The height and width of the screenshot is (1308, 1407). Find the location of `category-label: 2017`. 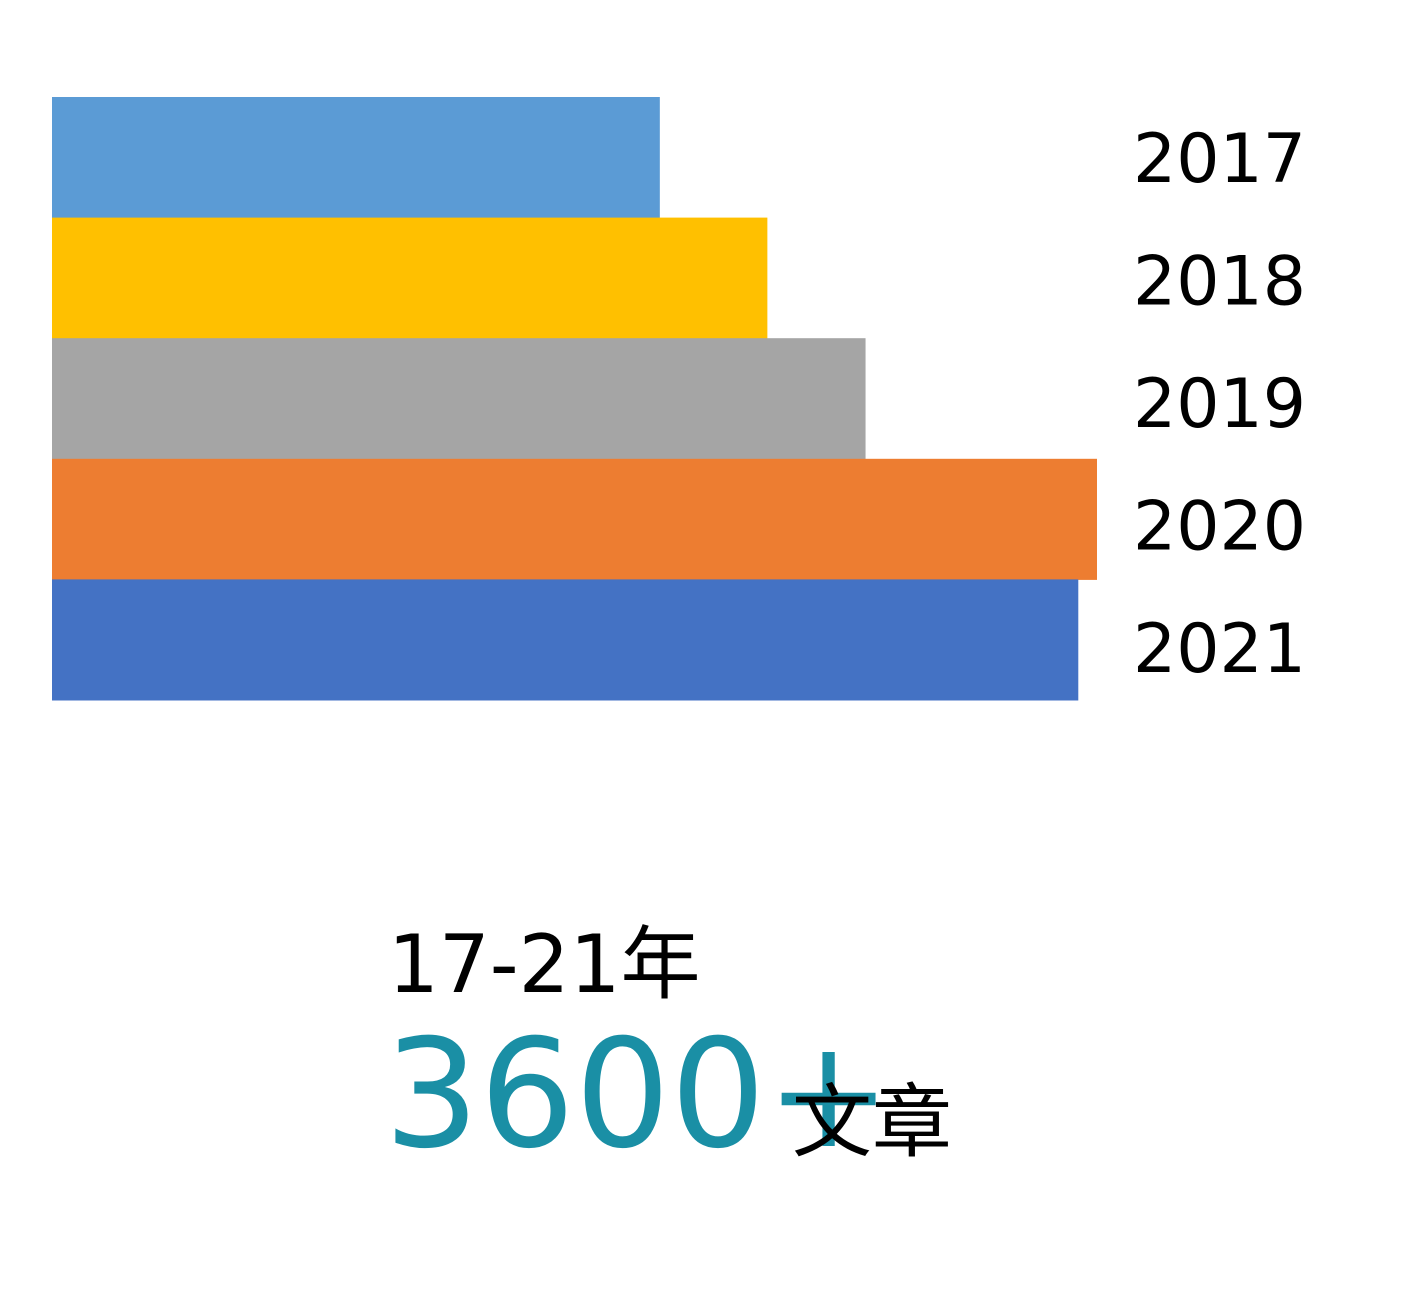

category-label: 2017 is located at coordinates (1219, 159).